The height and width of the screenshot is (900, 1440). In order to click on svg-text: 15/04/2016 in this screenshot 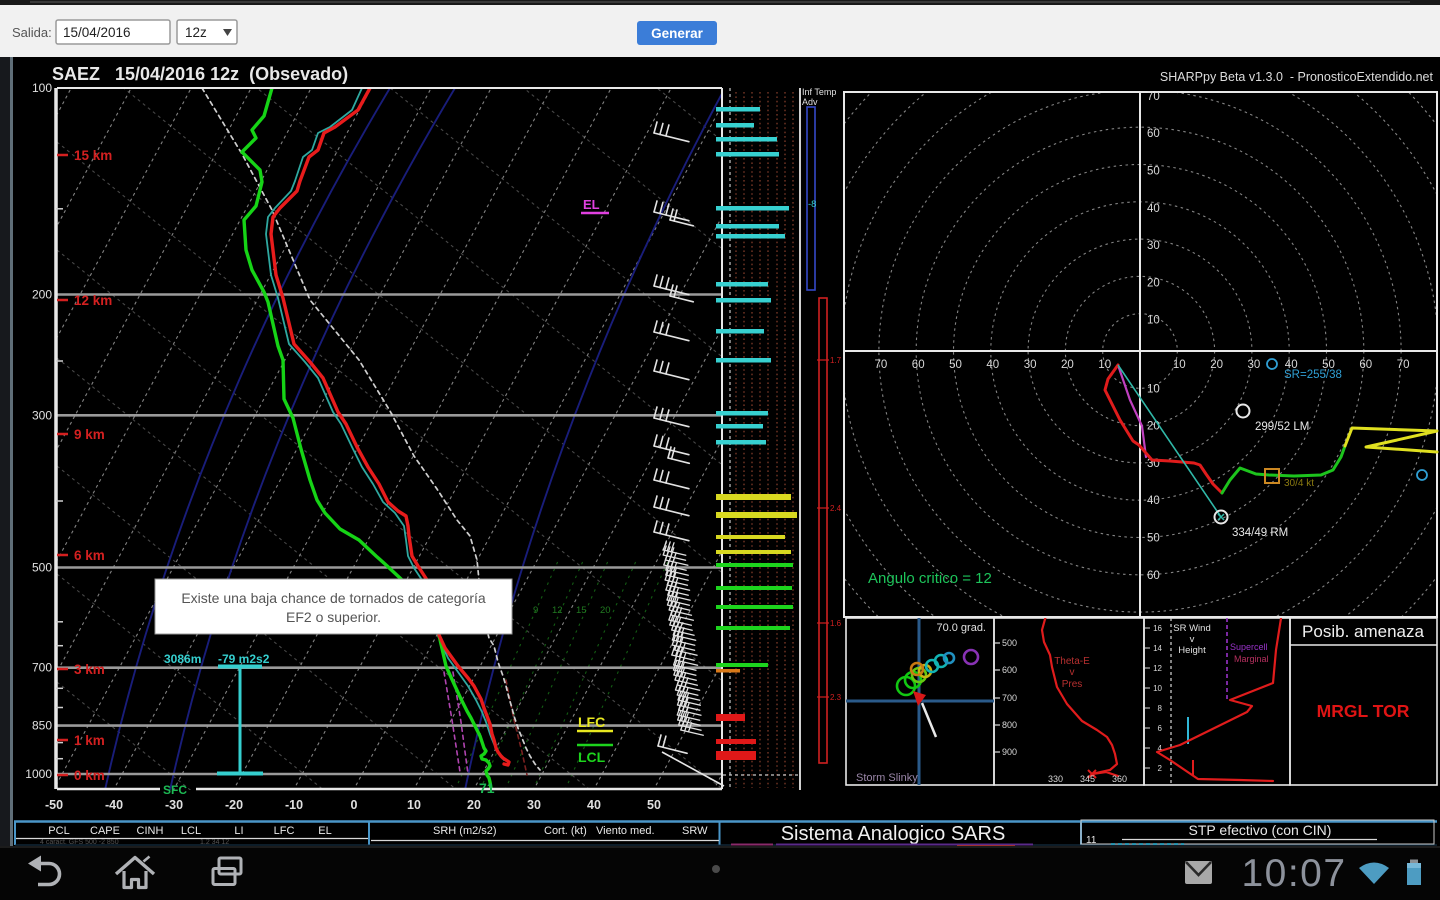, I will do `click(97, 32)`.